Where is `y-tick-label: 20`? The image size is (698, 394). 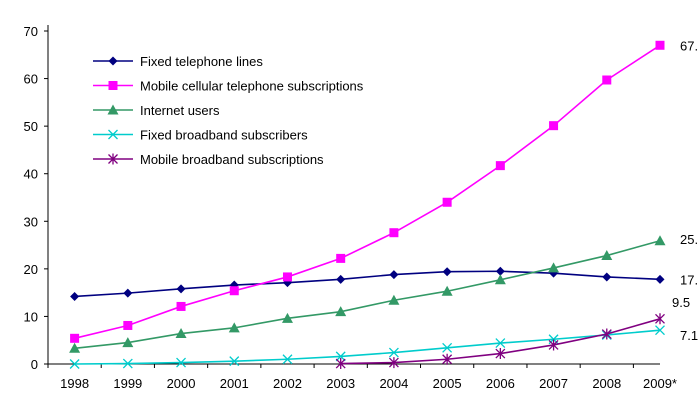 y-tick-label: 20 is located at coordinates (31, 269).